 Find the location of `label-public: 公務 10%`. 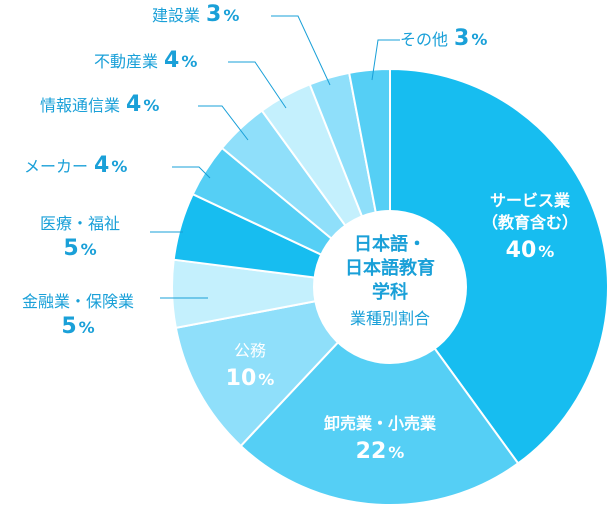

label-public: 公務 10% is located at coordinates (250, 365).